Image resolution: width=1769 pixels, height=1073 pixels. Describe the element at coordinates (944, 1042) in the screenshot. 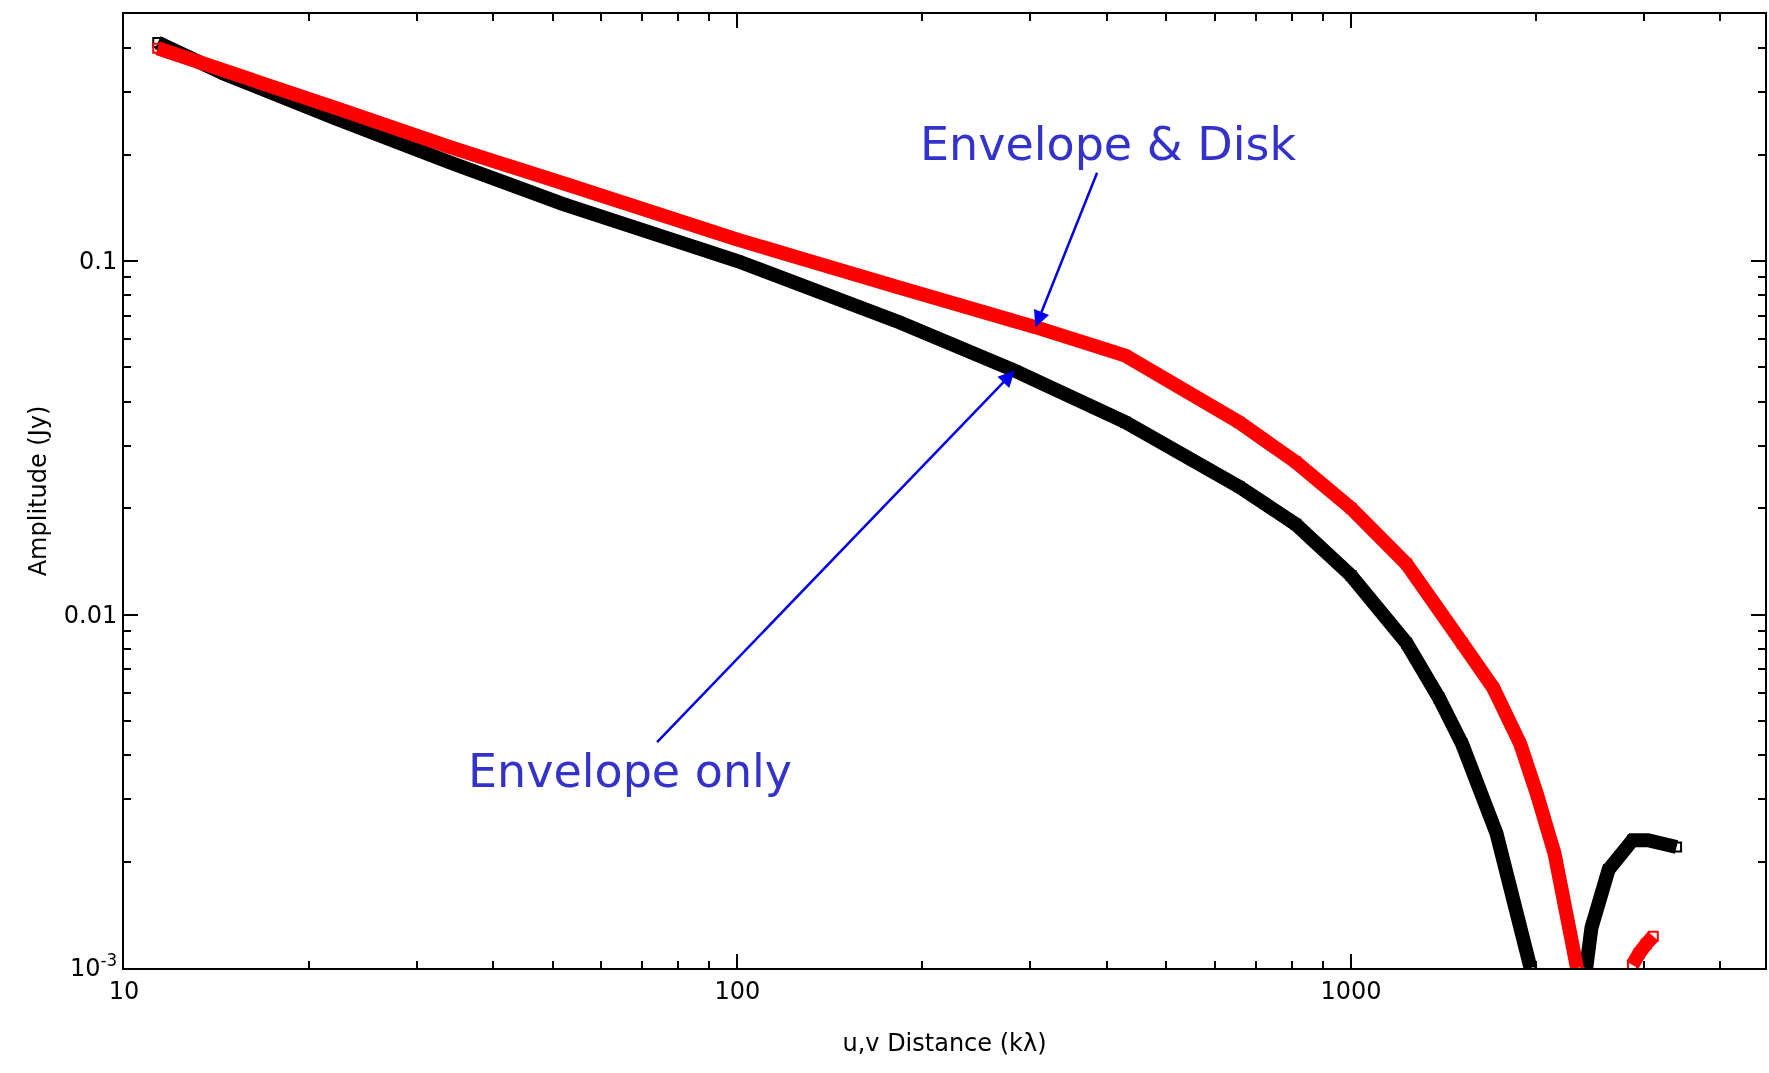

I see `x-axis-title: u,v Distance (kλ)` at that location.